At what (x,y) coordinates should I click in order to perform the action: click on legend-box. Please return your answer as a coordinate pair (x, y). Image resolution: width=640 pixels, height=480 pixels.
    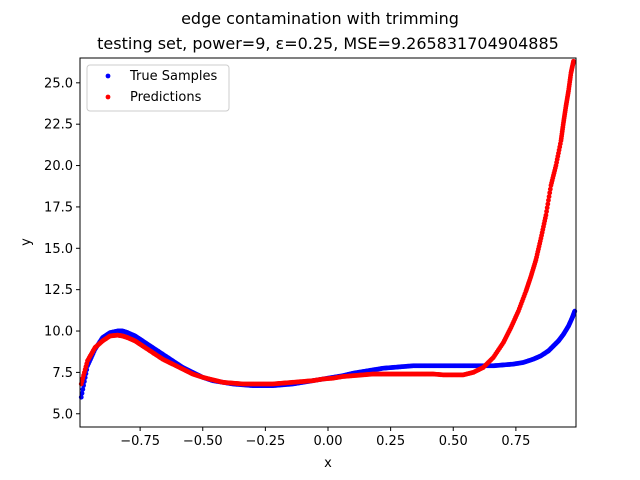
    Looking at the image, I should click on (158, 88).